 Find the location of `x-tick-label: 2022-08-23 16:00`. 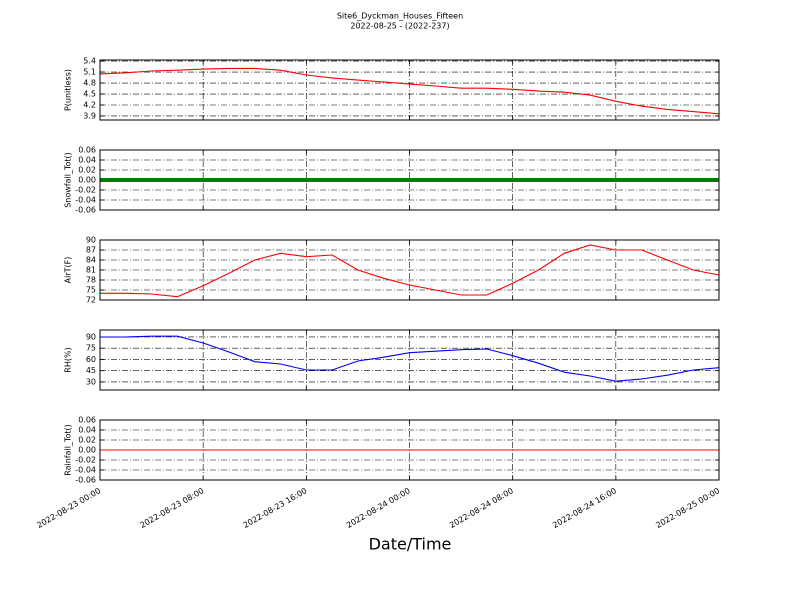

x-tick-label: 2022-08-23 16:00 is located at coordinates (275, 508).